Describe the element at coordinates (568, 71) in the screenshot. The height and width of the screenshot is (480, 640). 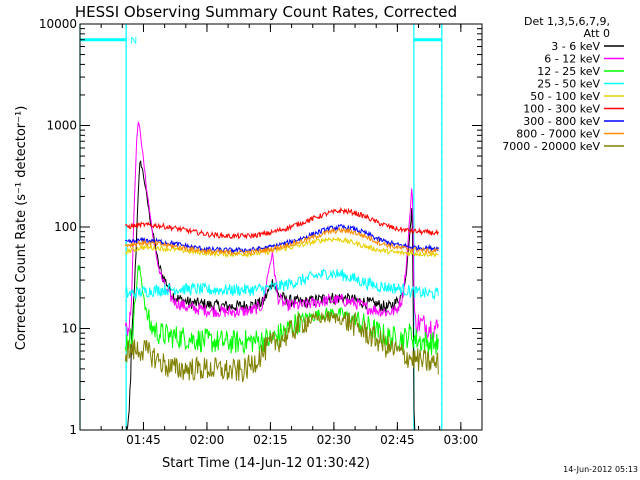
I see `legend-label: 12 - 25 keV` at that location.